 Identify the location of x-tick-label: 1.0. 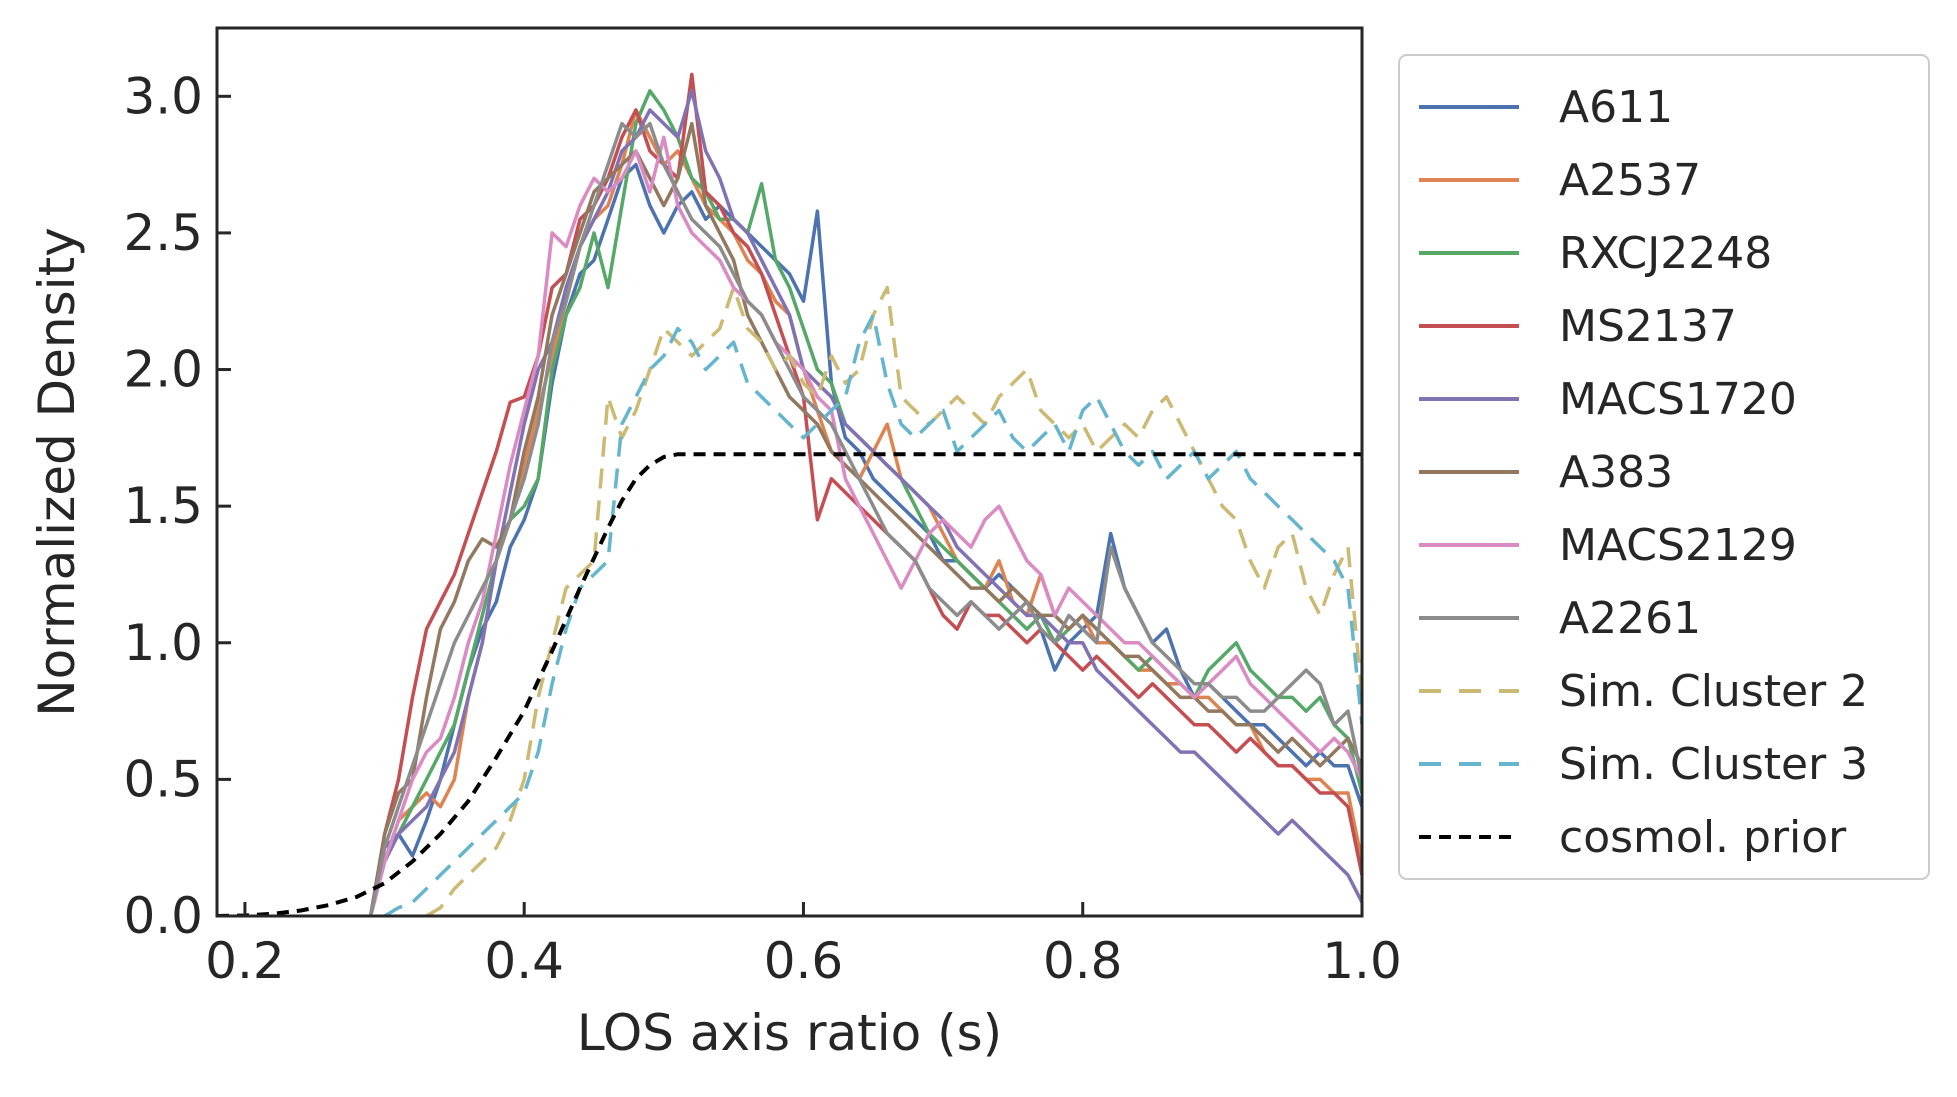
(1362, 961).